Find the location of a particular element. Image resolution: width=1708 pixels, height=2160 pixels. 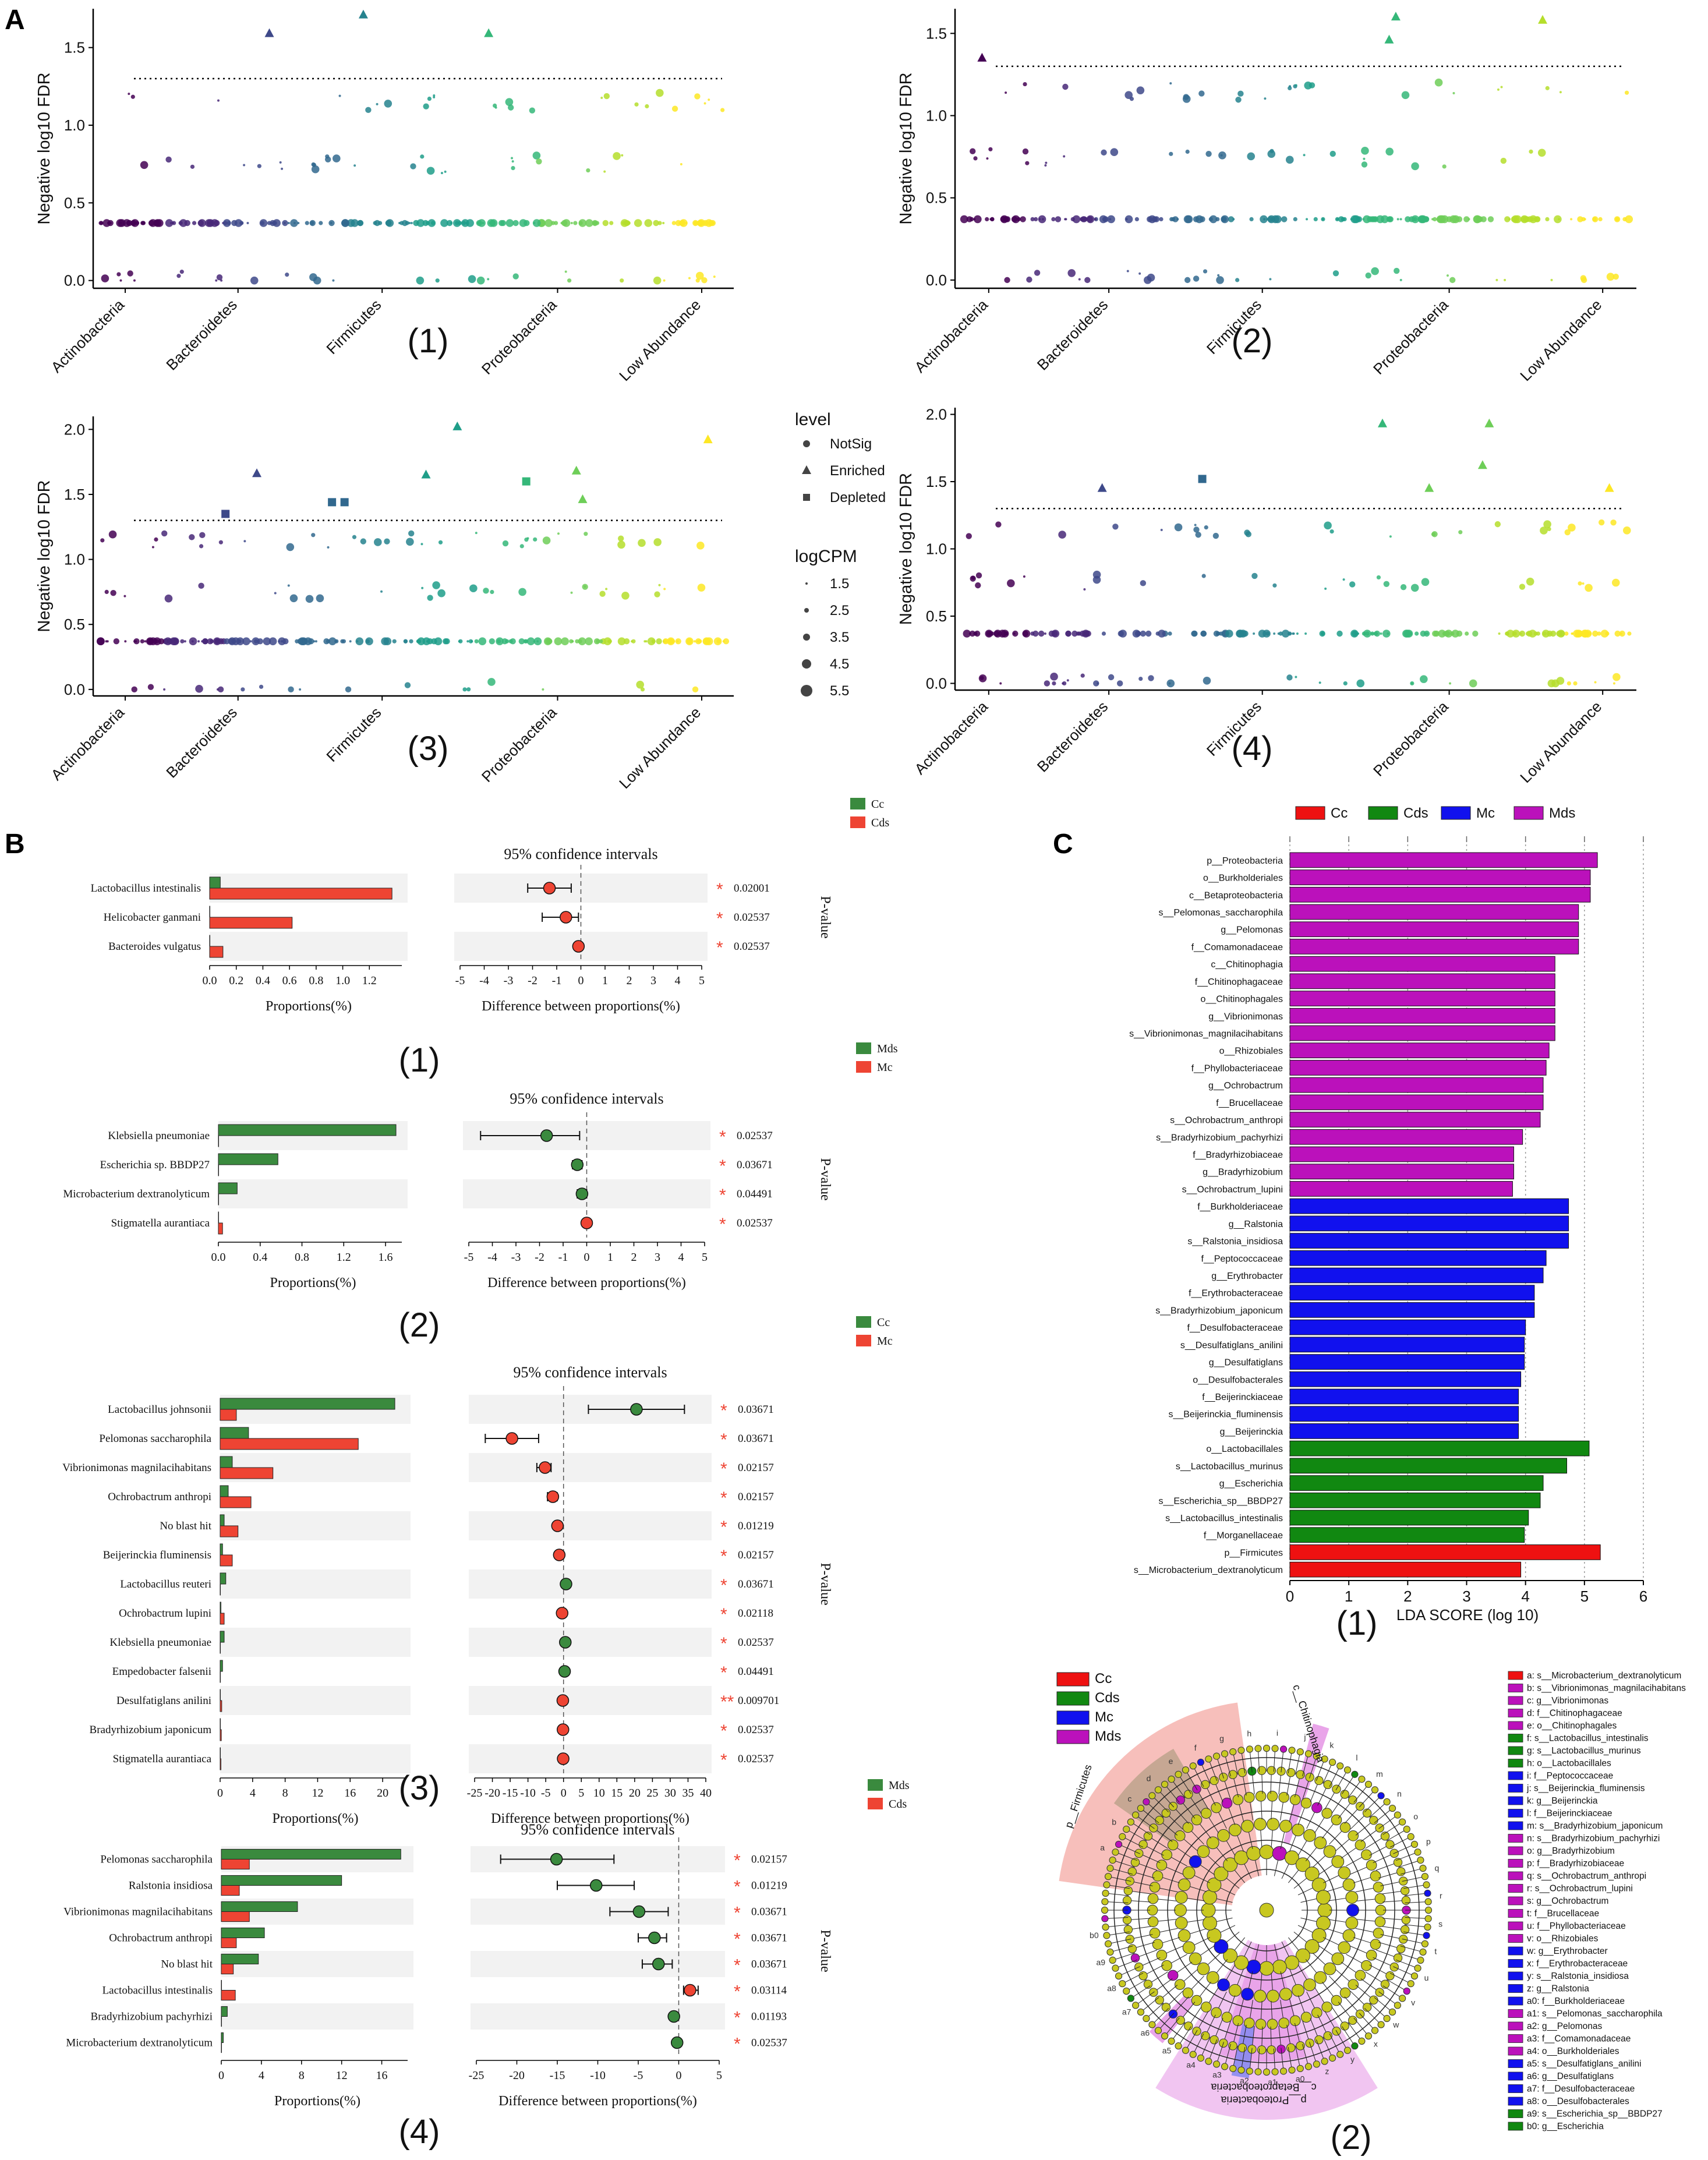

prop-tick-label: 0.8 is located at coordinates (302, 1257).